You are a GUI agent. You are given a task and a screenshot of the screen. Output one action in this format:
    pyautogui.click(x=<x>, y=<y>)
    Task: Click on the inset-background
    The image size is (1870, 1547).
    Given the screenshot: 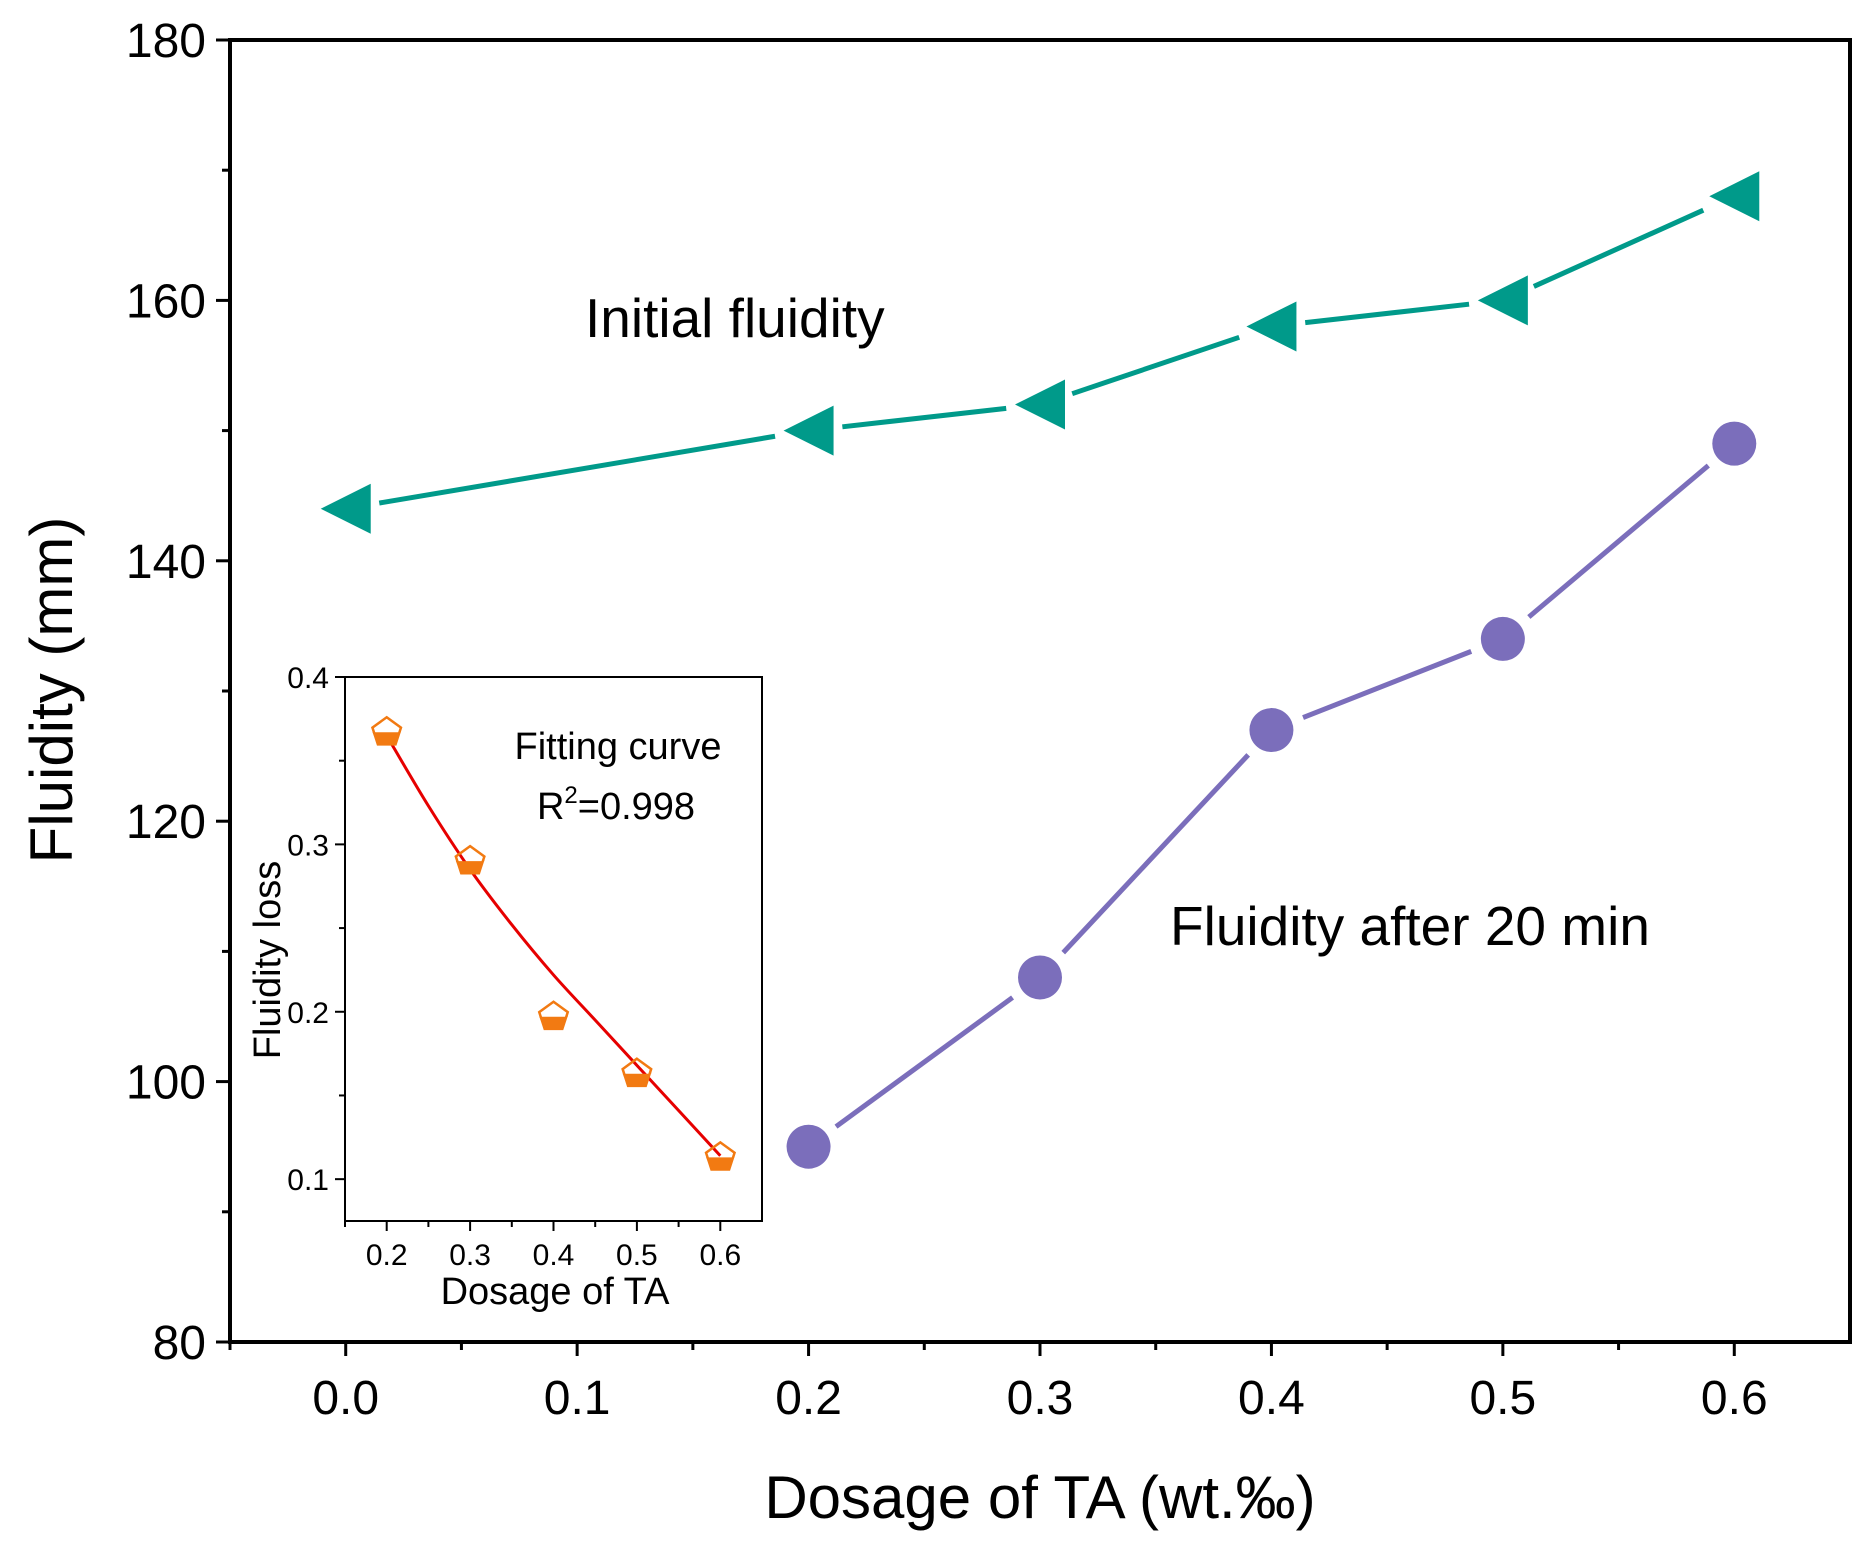 What is the action you would take?
    pyautogui.click(x=553, y=949)
    